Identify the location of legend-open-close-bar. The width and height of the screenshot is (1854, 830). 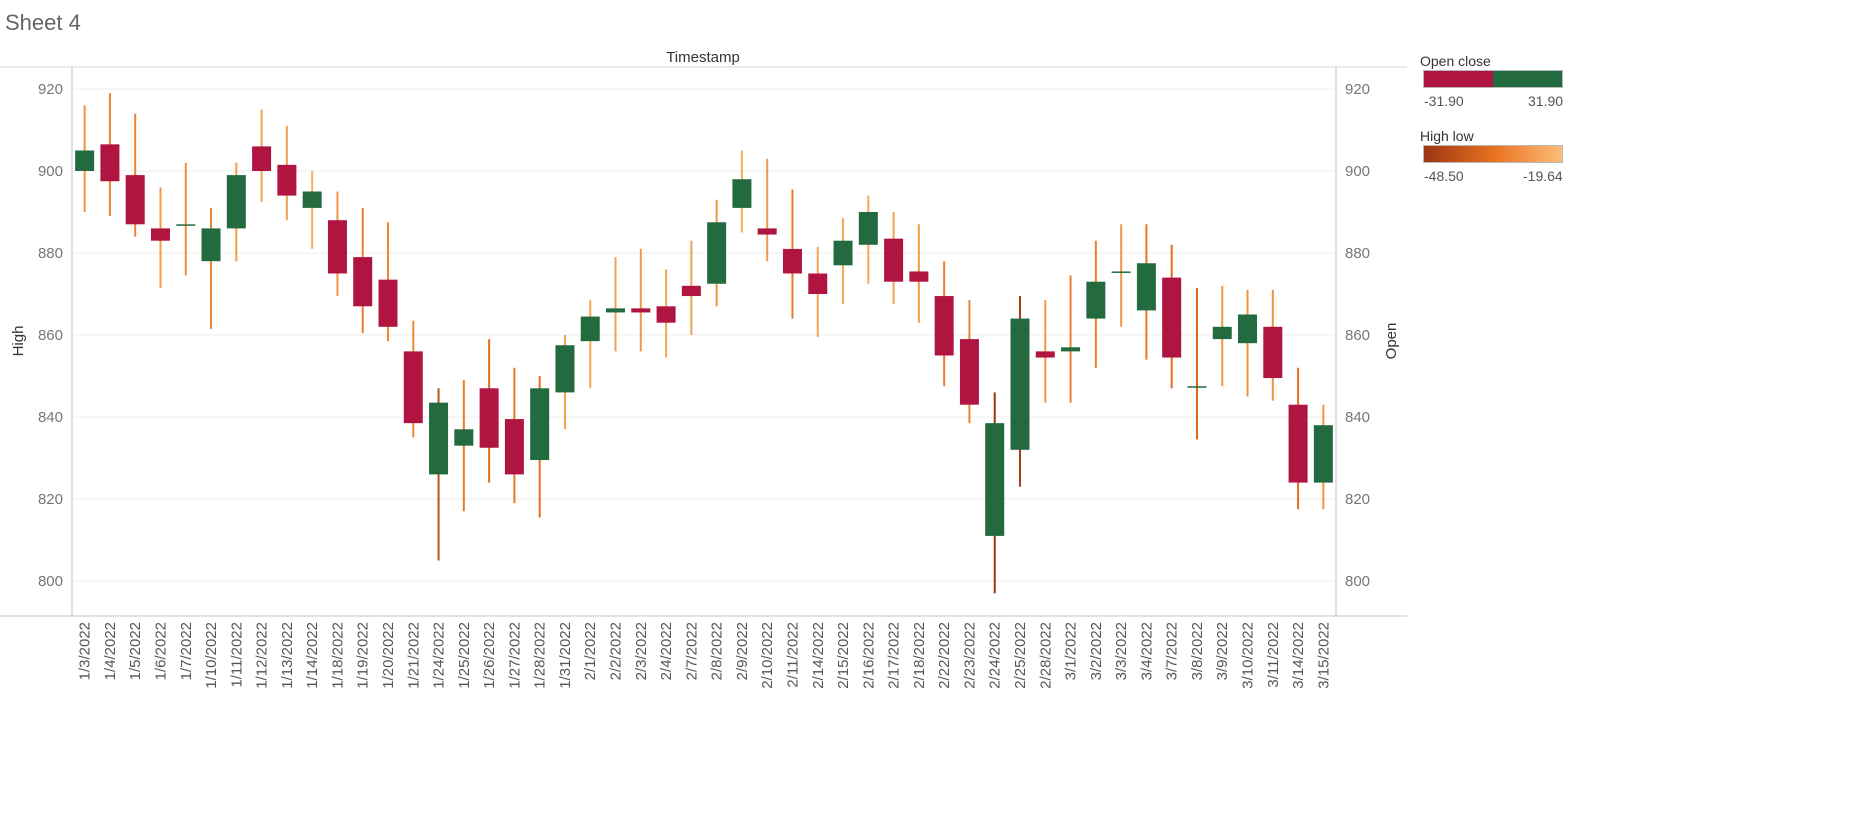
(1493, 79).